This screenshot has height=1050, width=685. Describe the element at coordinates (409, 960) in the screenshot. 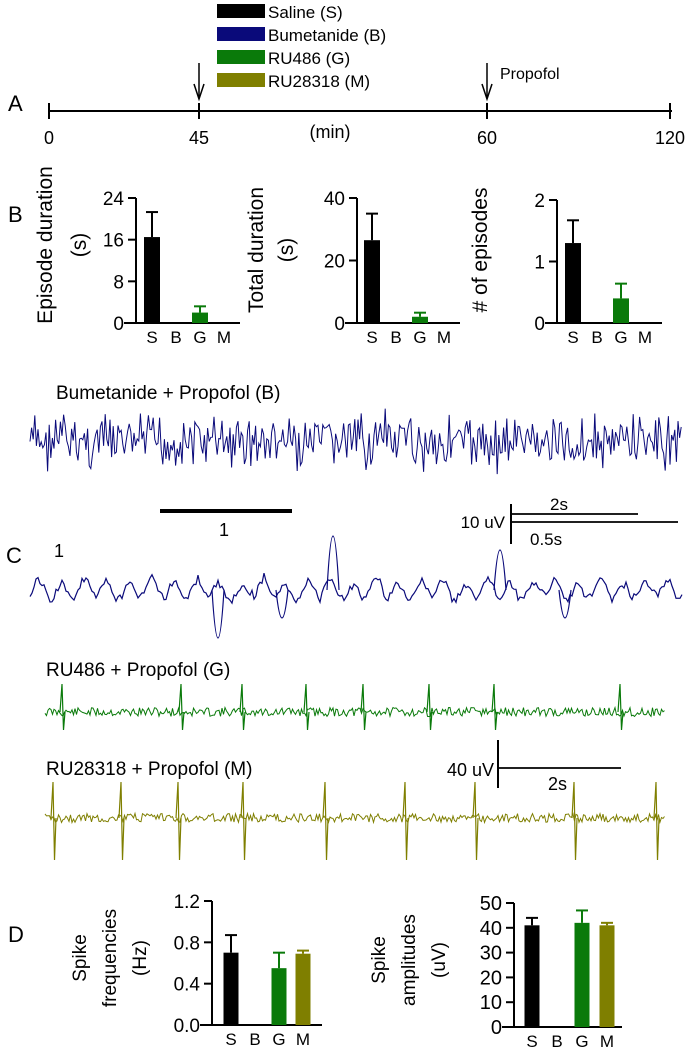

I see `y-axis-label: amplitudes` at that location.